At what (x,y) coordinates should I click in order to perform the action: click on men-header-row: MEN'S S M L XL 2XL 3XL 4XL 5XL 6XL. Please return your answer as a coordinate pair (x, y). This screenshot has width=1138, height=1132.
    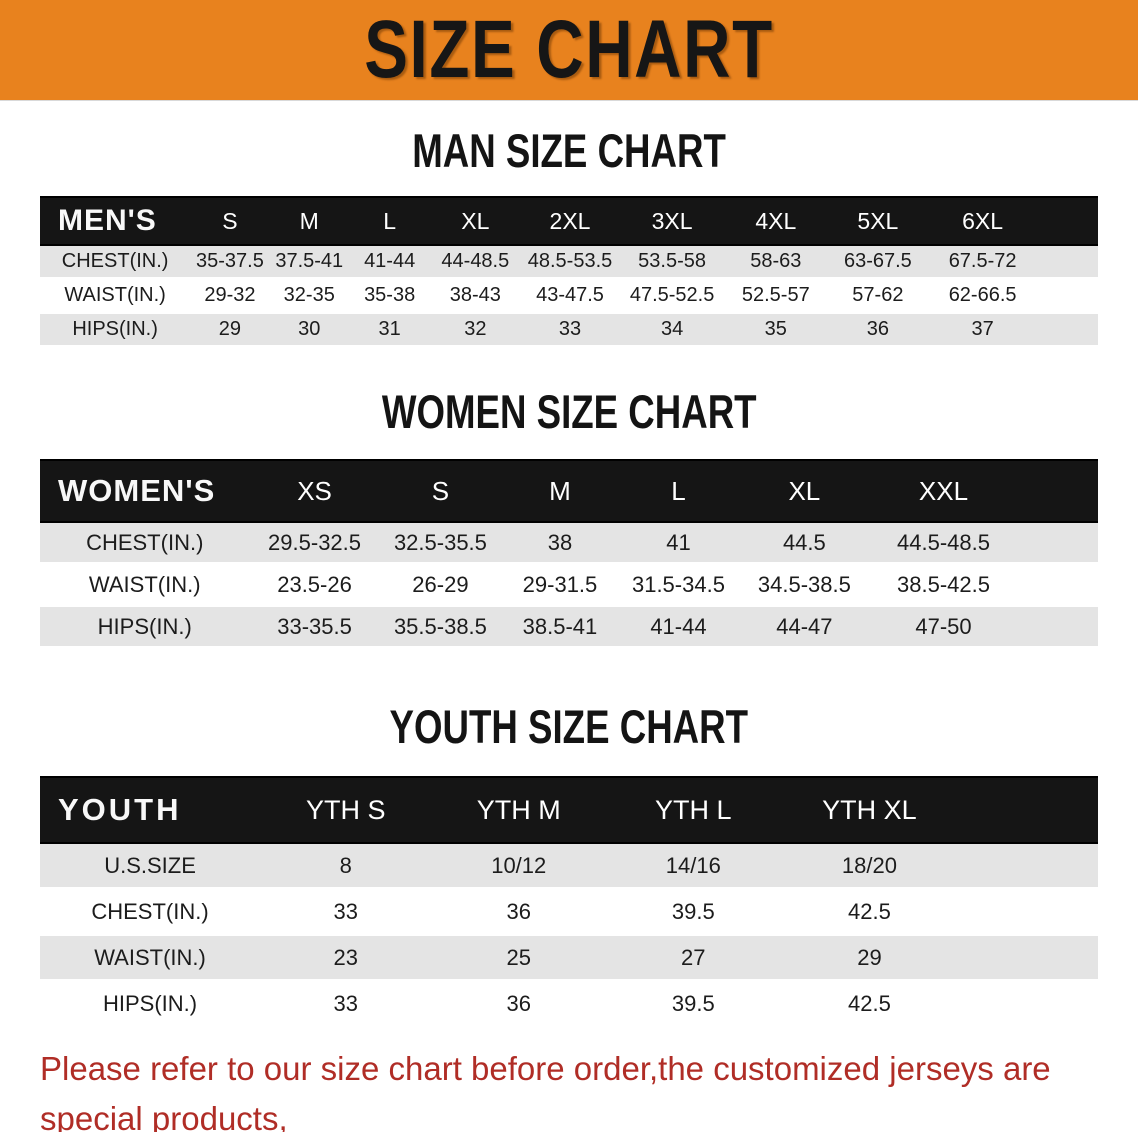
    Looking at the image, I should click on (569, 221).